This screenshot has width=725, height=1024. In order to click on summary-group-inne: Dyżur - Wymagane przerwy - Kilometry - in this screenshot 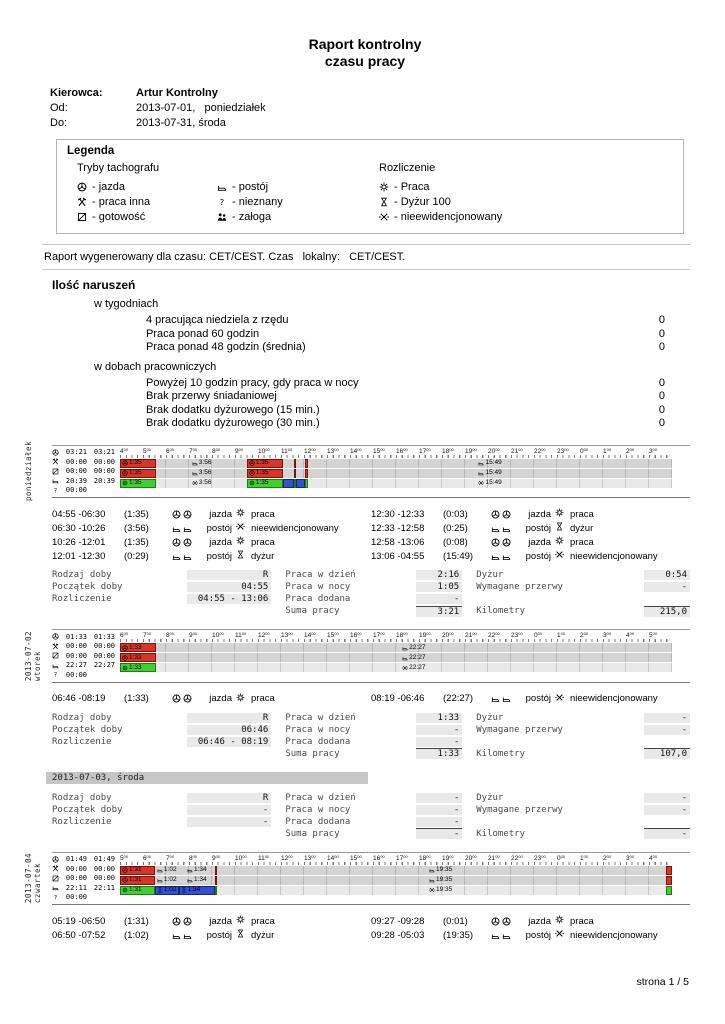, I will do `click(583, 816)`.